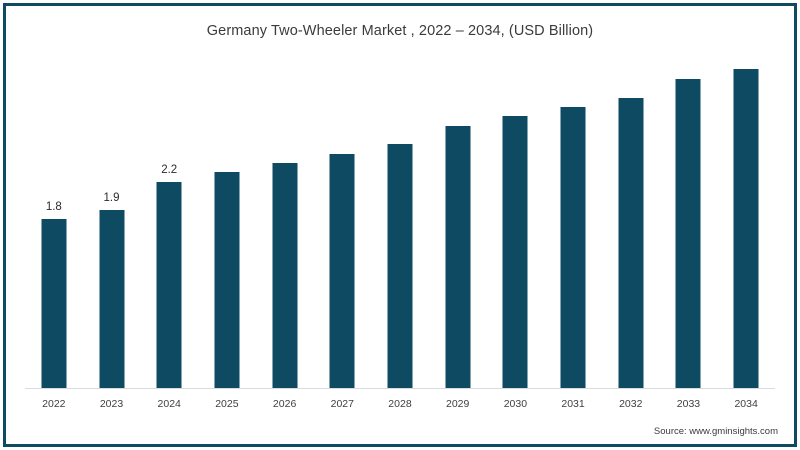 Image resolution: width=800 pixels, height=450 pixels. I want to click on x-axis-line, so click(400, 388).